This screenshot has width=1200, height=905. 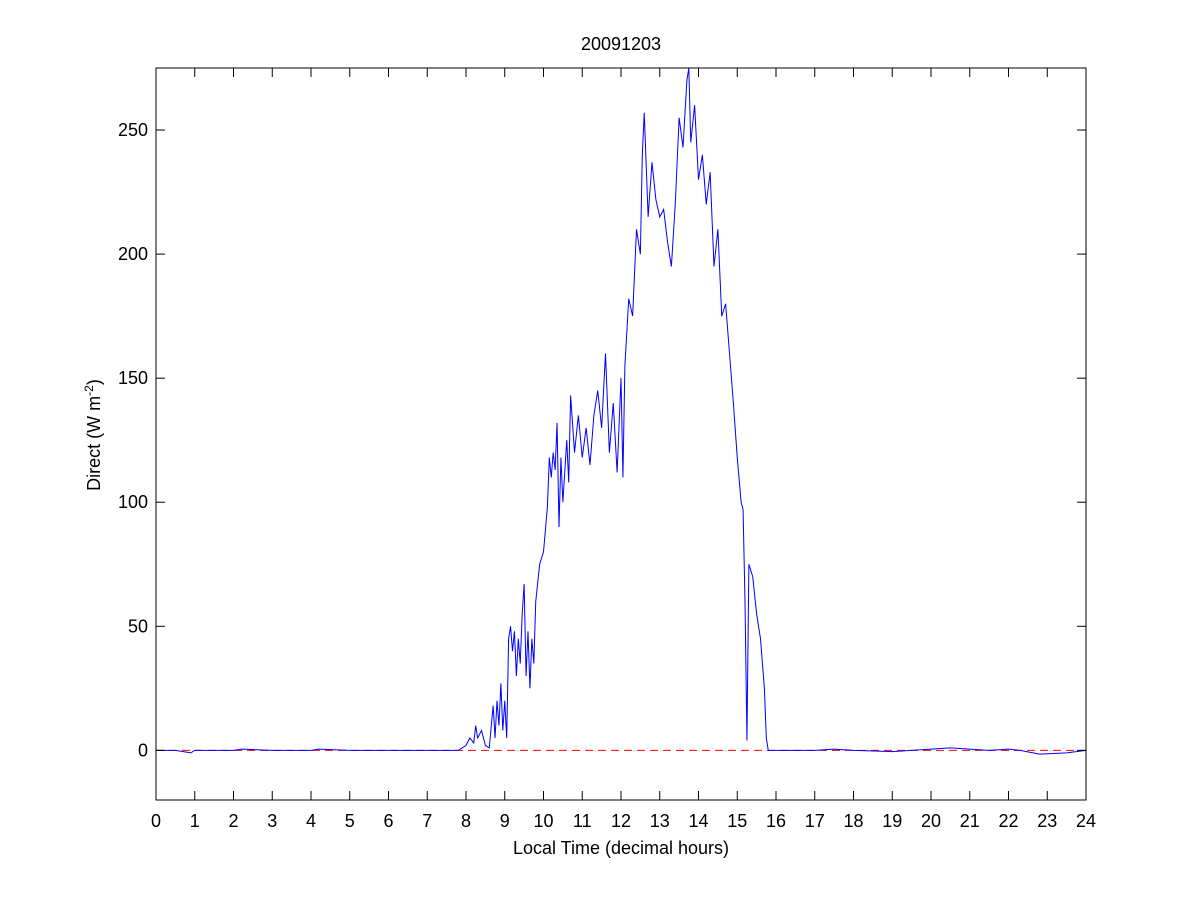 I want to click on x-tick-label: 11, so click(x=582, y=821).